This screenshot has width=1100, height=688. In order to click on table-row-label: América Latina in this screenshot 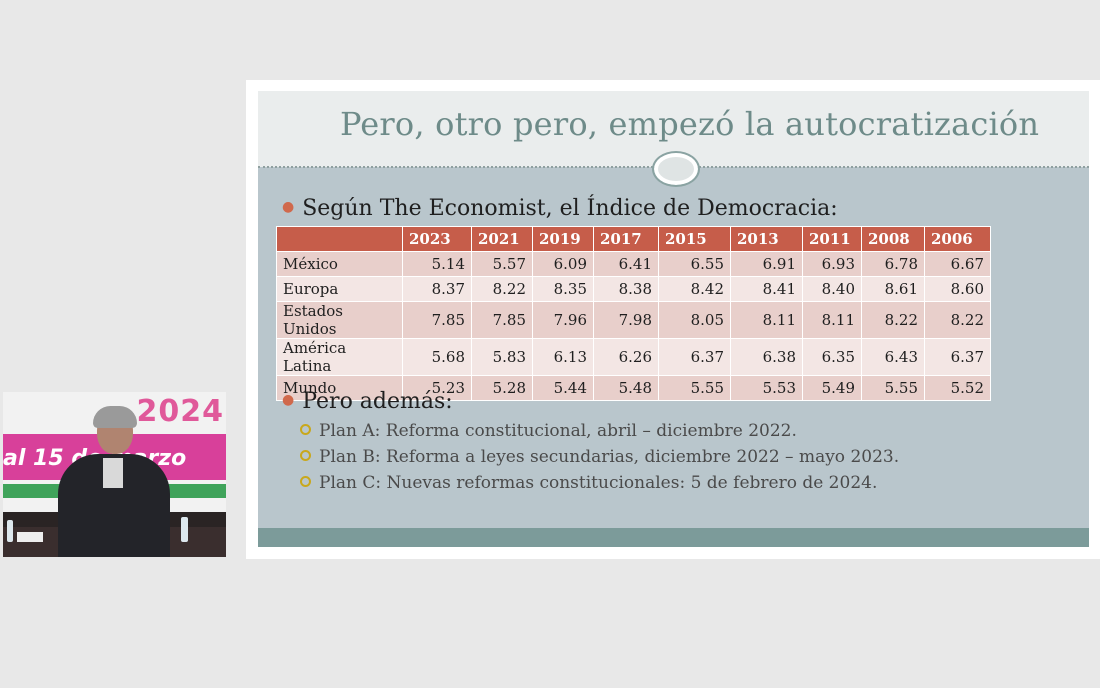, I will do `click(339, 357)`.